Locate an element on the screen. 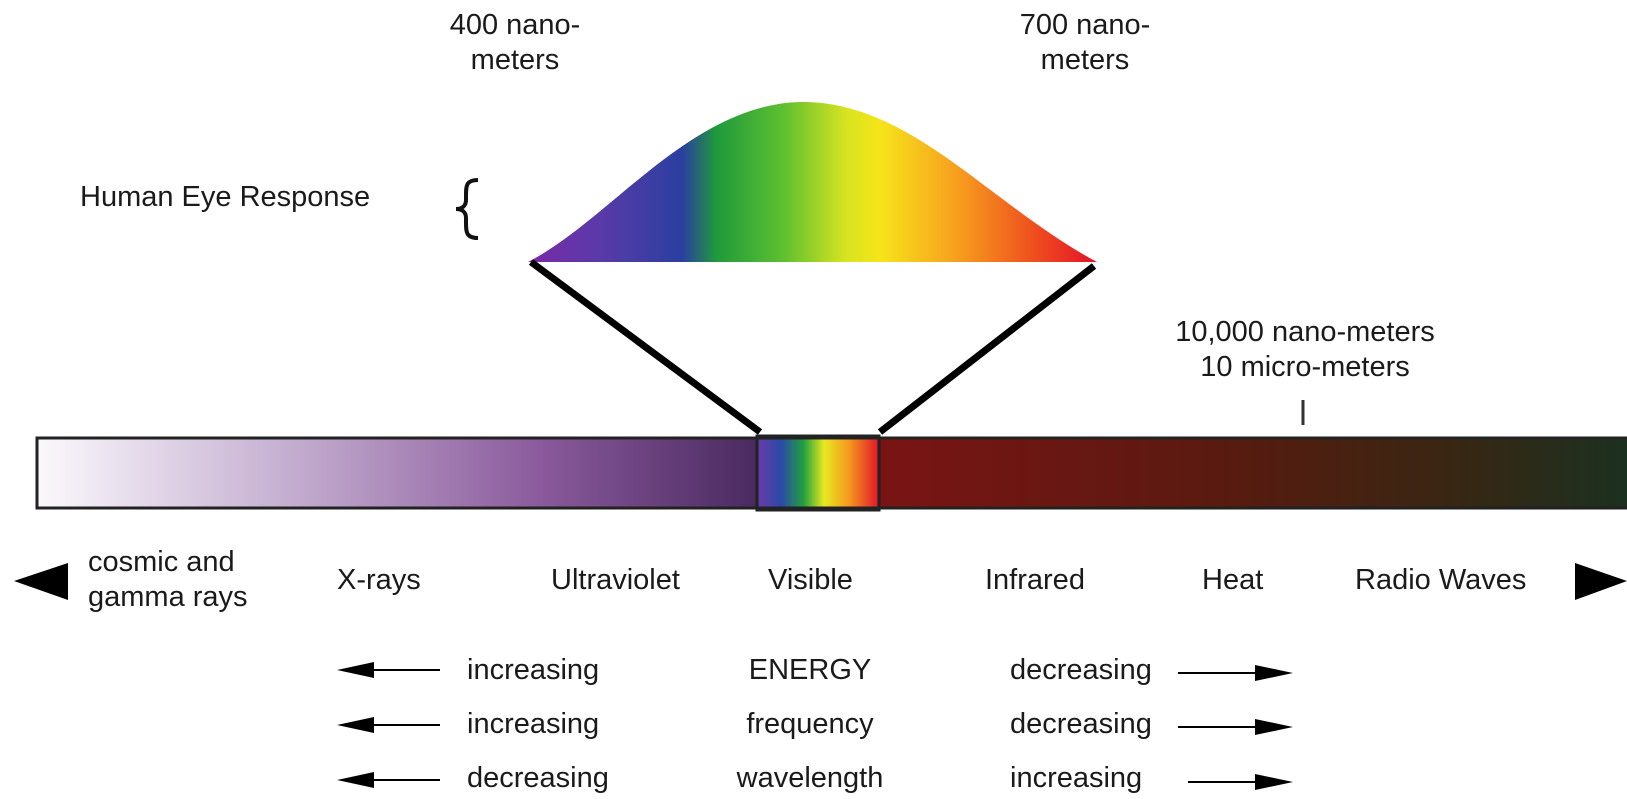  trend-energy-left: increasing is located at coordinates (533, 670).